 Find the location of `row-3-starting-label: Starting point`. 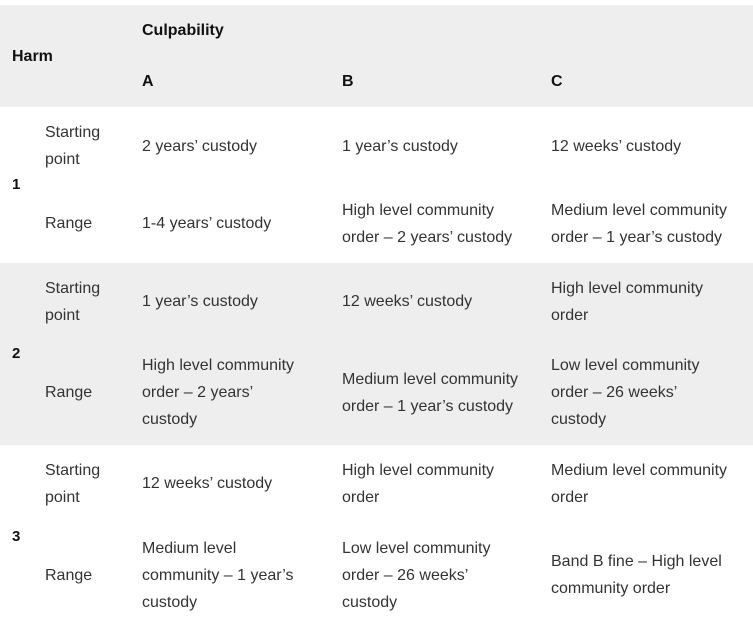

row-3-starting-label: Starting point is located at coordinates (73, 484).